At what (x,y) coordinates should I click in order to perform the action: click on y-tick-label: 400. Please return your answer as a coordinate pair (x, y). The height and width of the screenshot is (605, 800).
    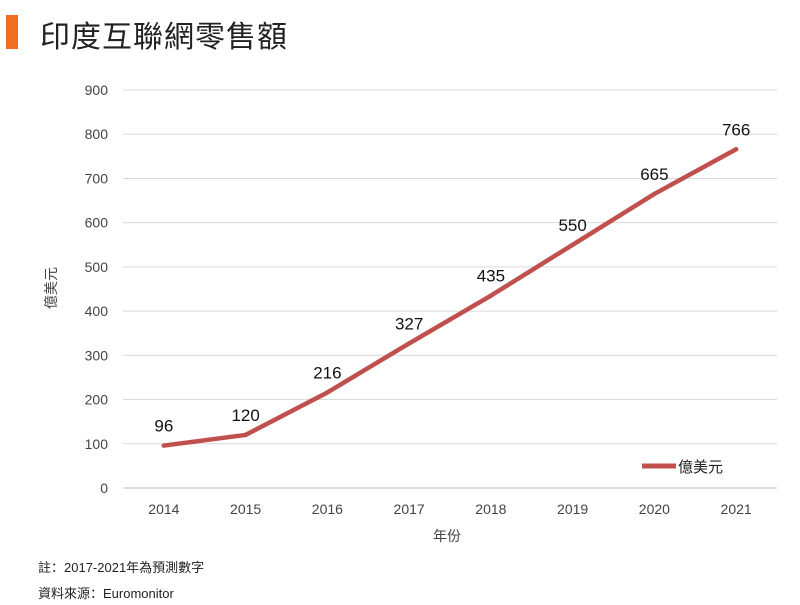
    Looking at the image, I should click on (97, 311).